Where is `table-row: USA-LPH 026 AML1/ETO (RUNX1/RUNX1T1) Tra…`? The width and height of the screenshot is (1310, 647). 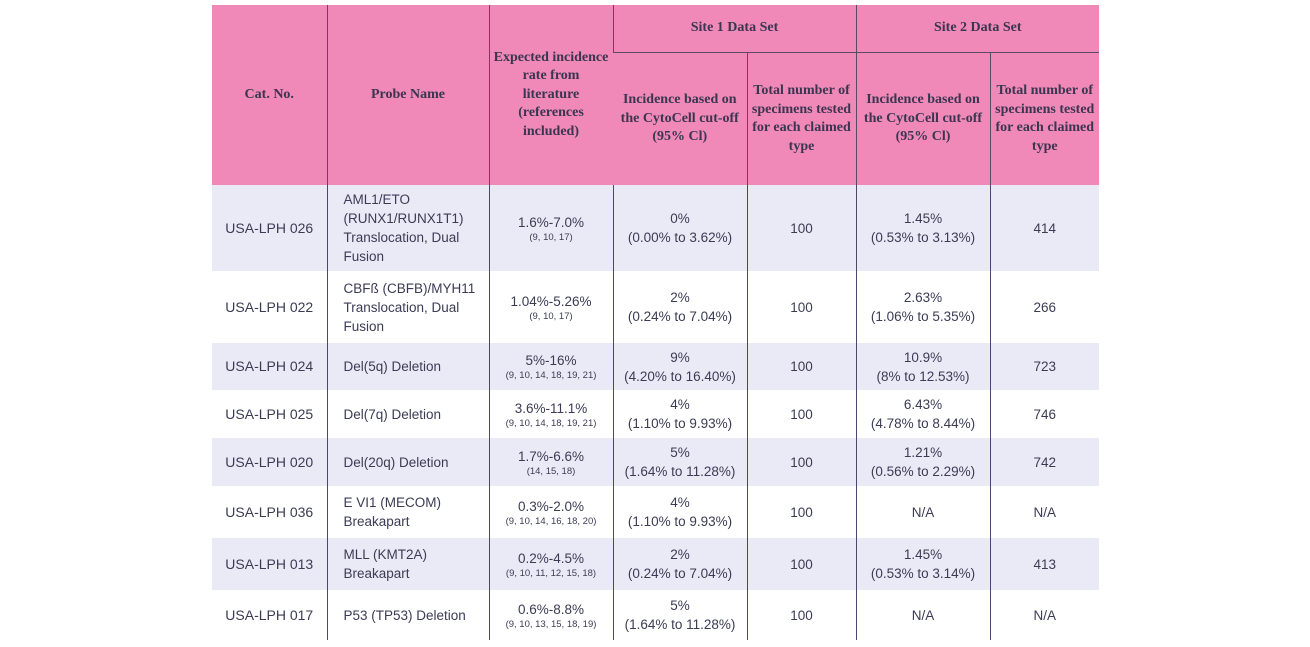
table-row: USA-LPH 026 AML1/ETO (RUNX1/RUNX1T1) Tra… is located at coordinates (655, 228).